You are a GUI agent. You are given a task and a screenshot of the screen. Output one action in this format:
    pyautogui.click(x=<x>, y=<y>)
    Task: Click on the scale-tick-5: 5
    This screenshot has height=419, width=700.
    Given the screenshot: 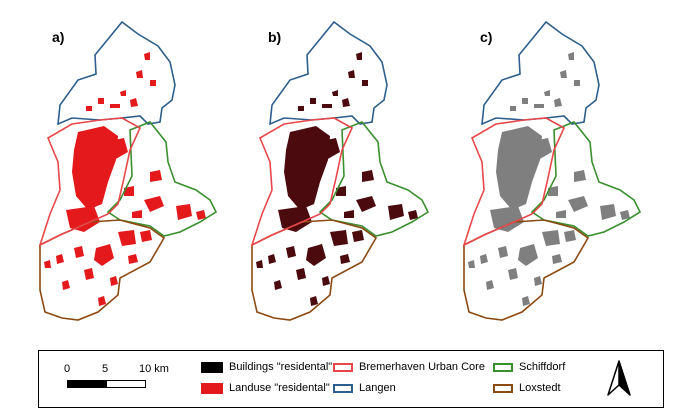 What is the action you would take?
    pyautogui.click(x=105, y=369)
    